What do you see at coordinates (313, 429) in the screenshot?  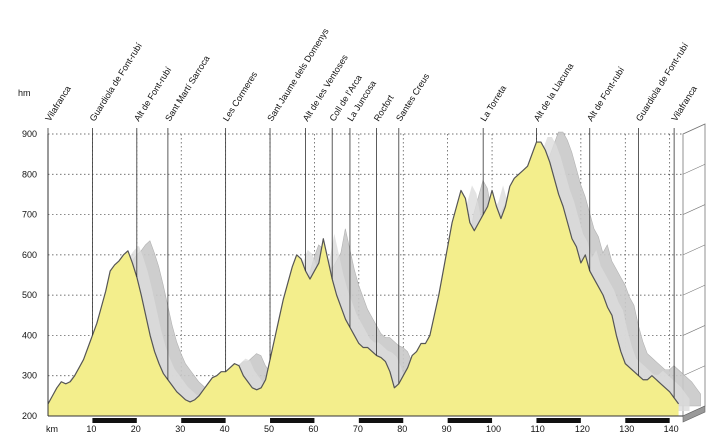 I see `x-tick-label: 60` at bounding box center [313, 429].